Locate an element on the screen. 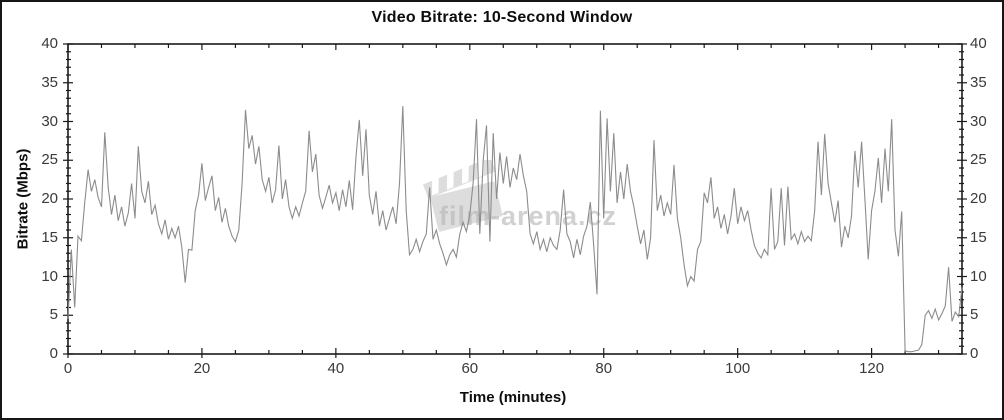 This screenshot has width=1004, height=420. y-tick-label-right: 30 is located at coordinates (978, 121).